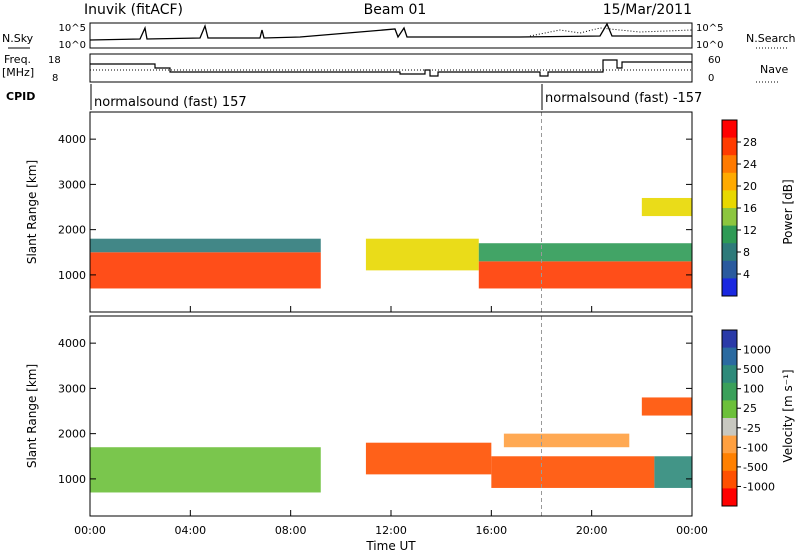  What do you see at coordinates (391, 530) in the screenshot?
I see `x-tick-label: 12:00` at bounding box center [391, 530].